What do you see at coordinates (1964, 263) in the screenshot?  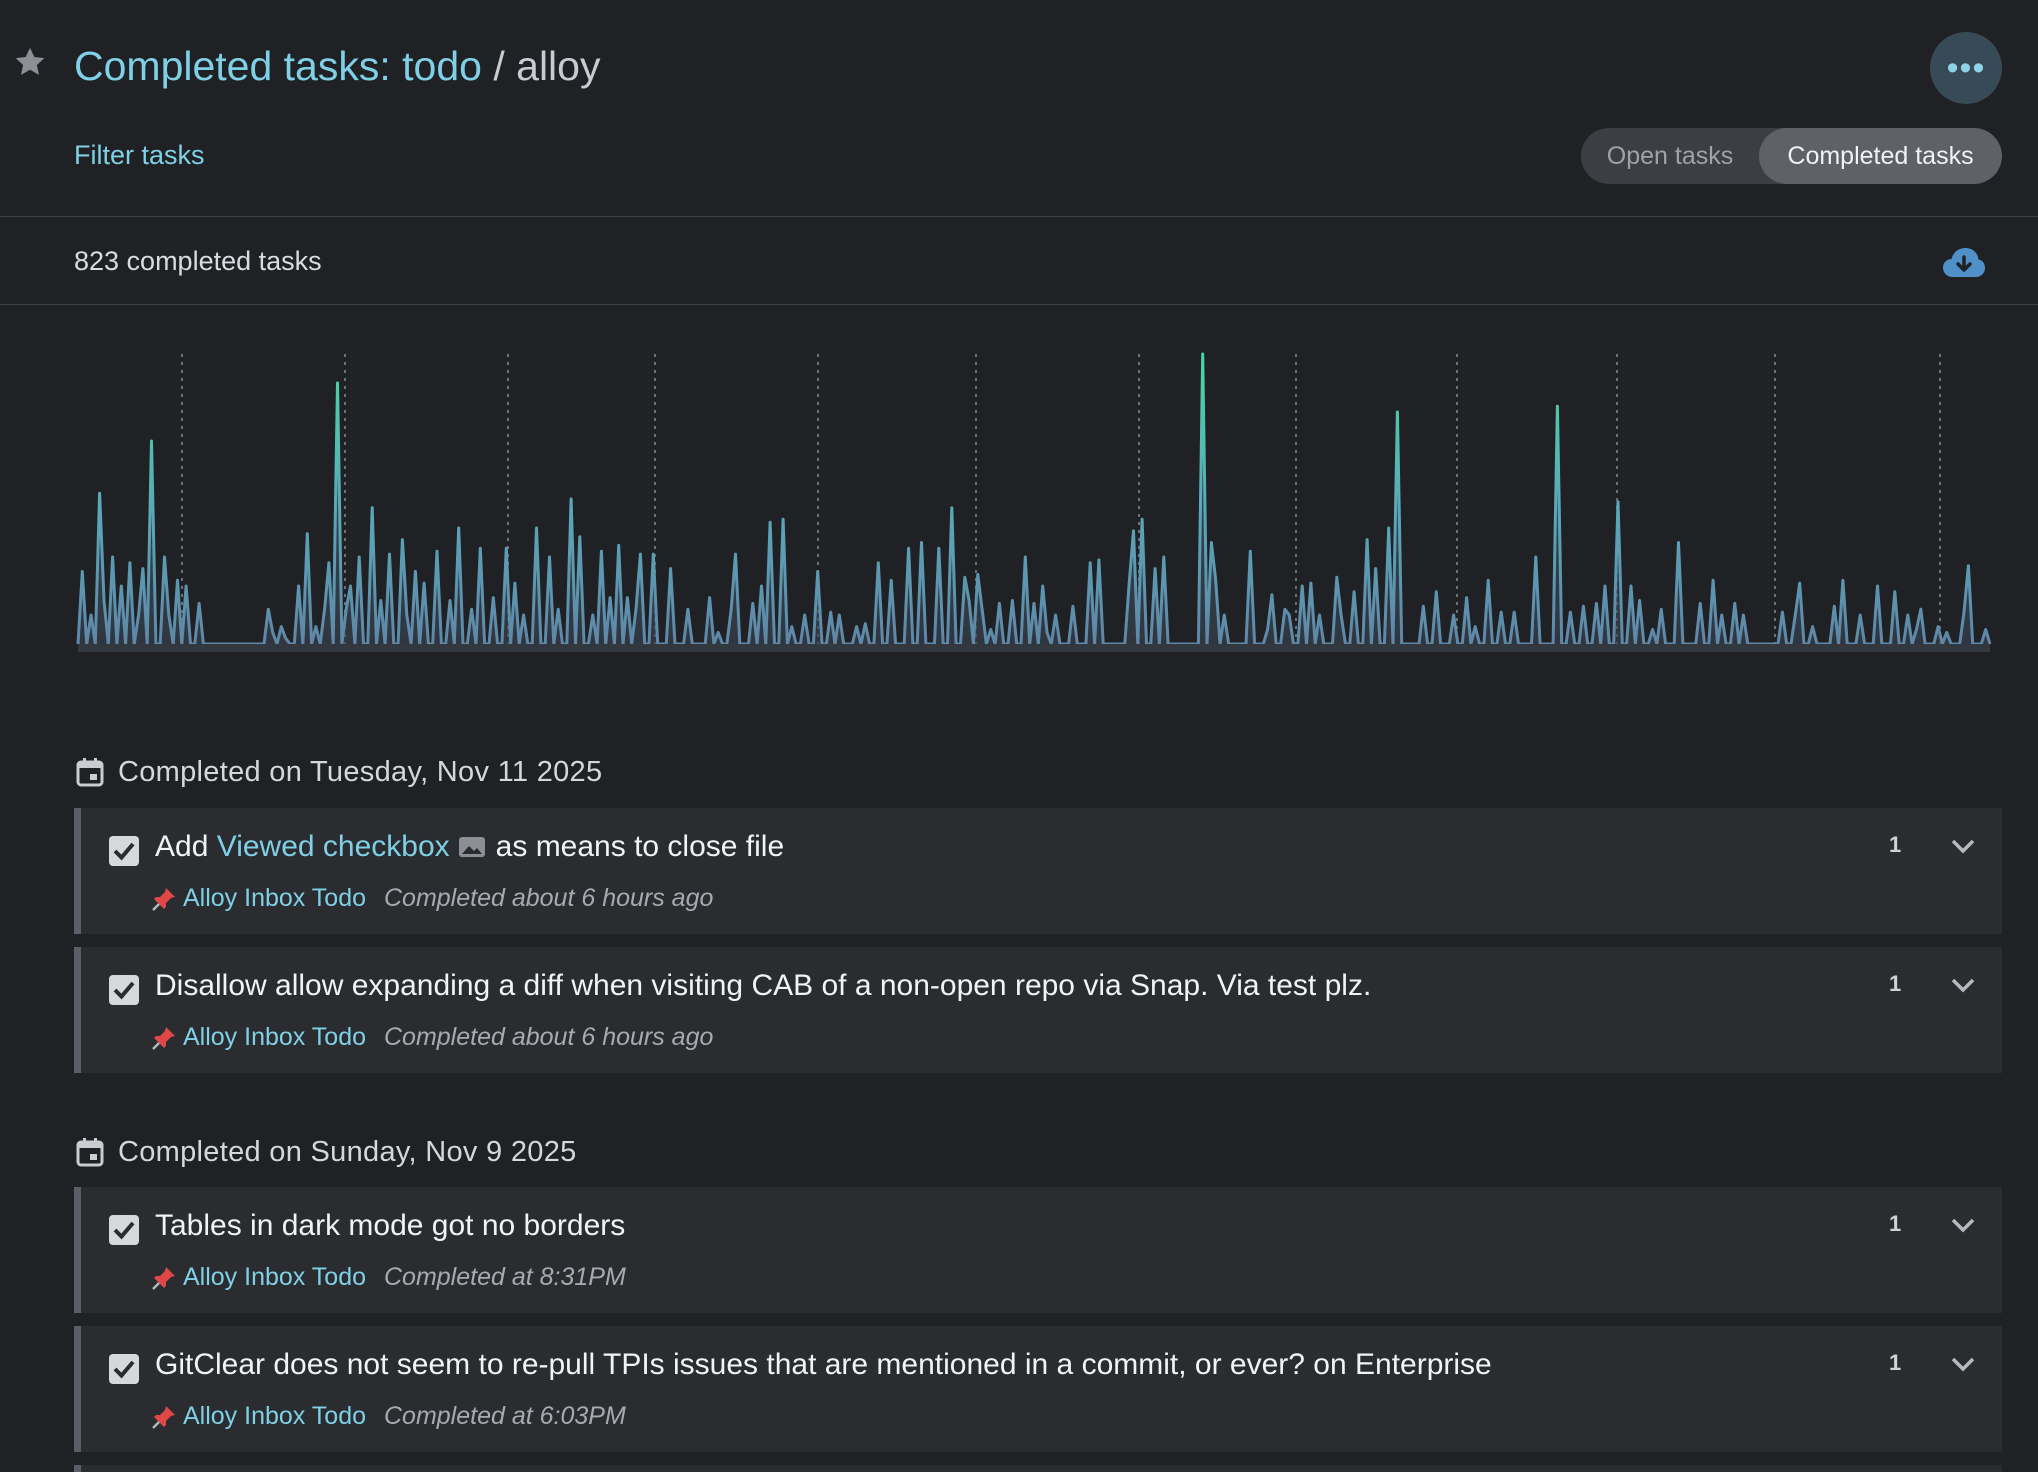 I see `cloud-download-icon` at bounding box center [1964, 263].